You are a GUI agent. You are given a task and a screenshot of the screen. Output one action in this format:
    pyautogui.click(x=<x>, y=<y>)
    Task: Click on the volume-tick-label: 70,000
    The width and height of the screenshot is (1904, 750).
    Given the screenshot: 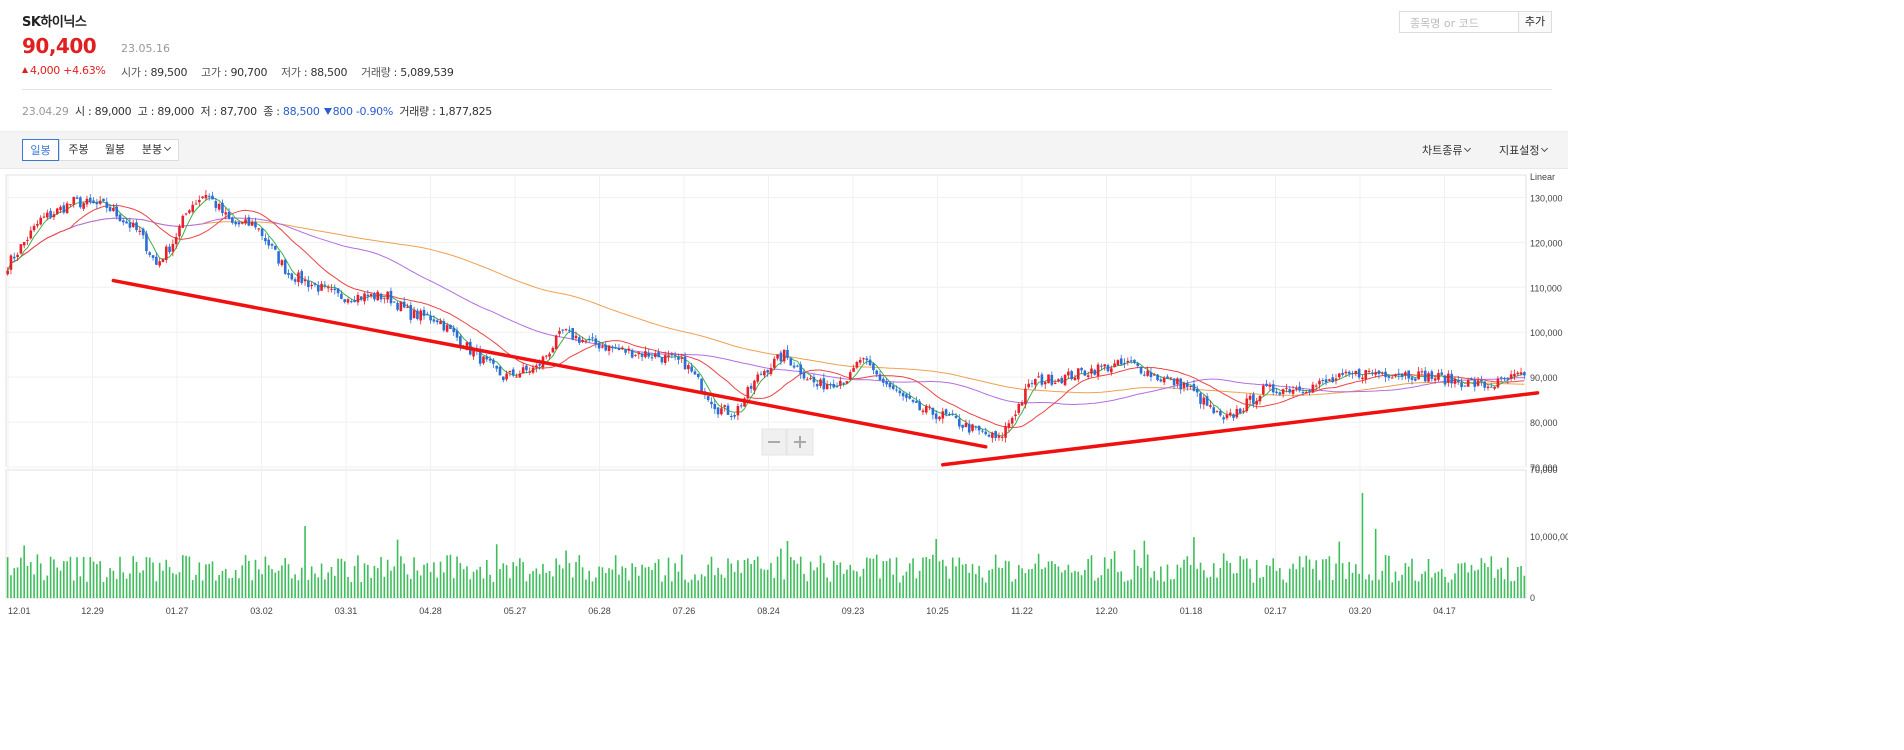 What is the action you would take?
    pyautogui.click(x=1544, y=470)
    